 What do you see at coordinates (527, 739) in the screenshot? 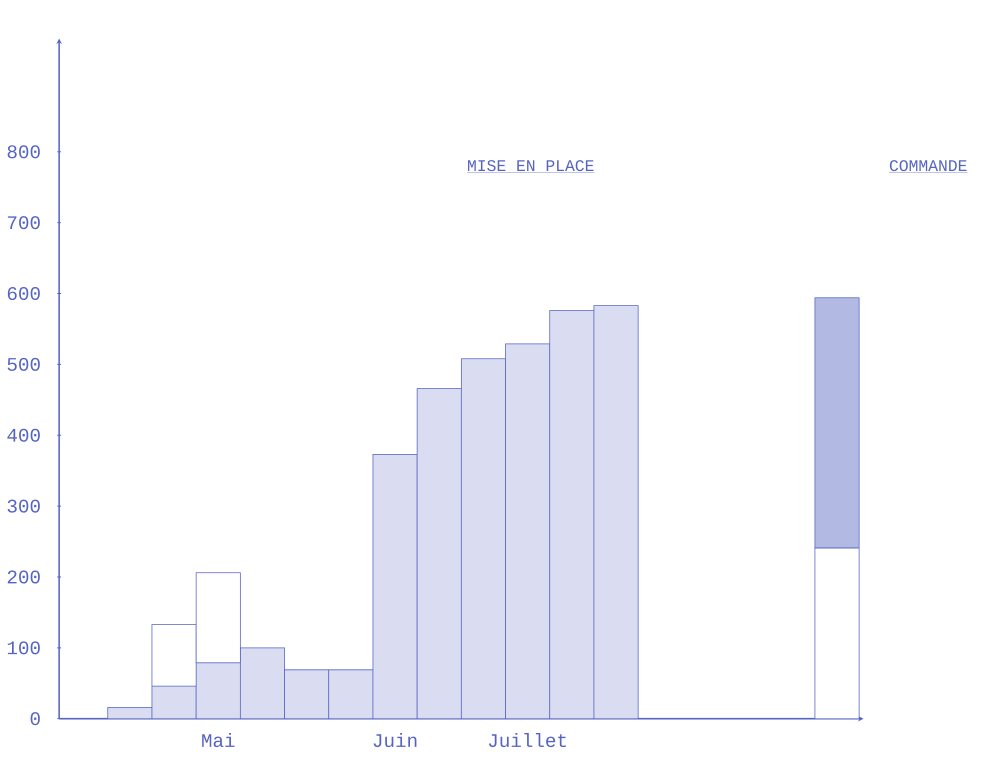
I see `x-tick-label: Juillet` at bounding box center [527, 739].